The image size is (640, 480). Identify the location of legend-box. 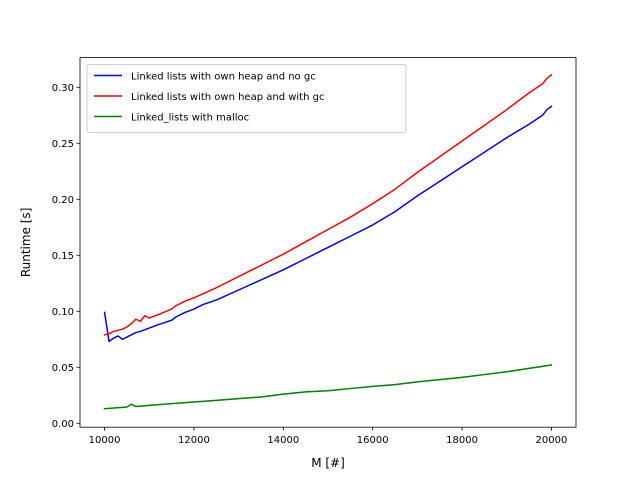
(246, 99).